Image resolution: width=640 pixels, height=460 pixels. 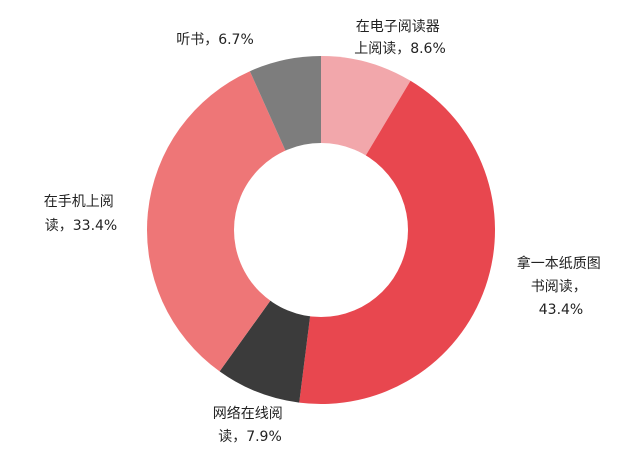 What do you see at coordinates (400, 37) in the screenshot?
I see `label-ebook: 在电子阅读器 上阅读，8.6%` at bounding box center [400, 37].